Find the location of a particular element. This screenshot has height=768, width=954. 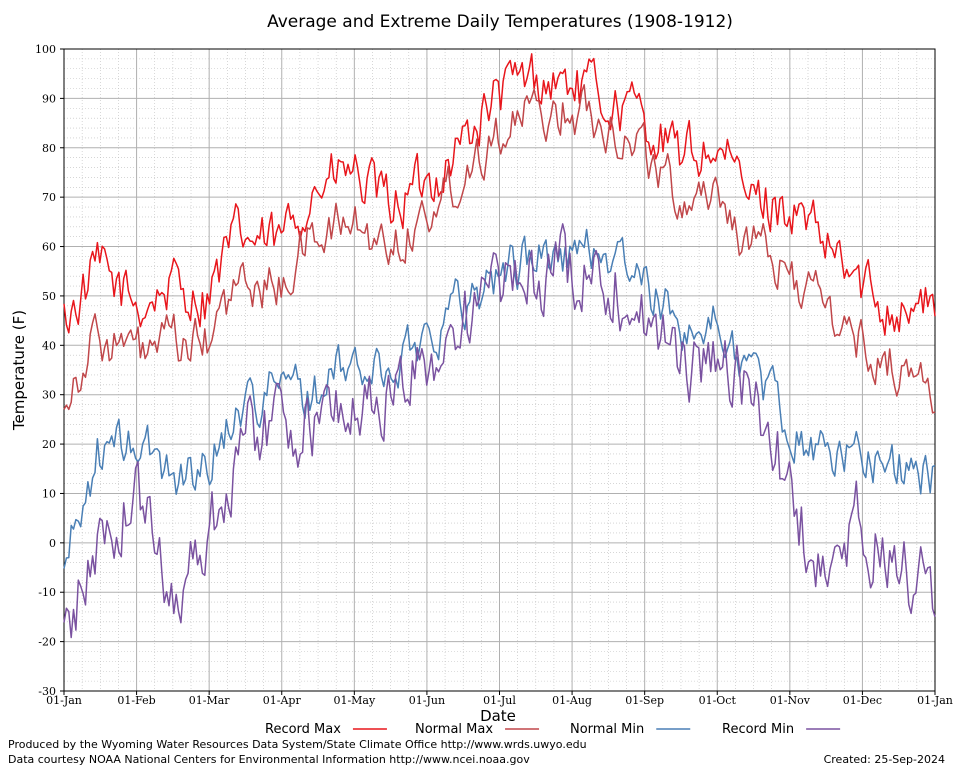

y-tick-label: 90 is located at coordinates (49, 98).